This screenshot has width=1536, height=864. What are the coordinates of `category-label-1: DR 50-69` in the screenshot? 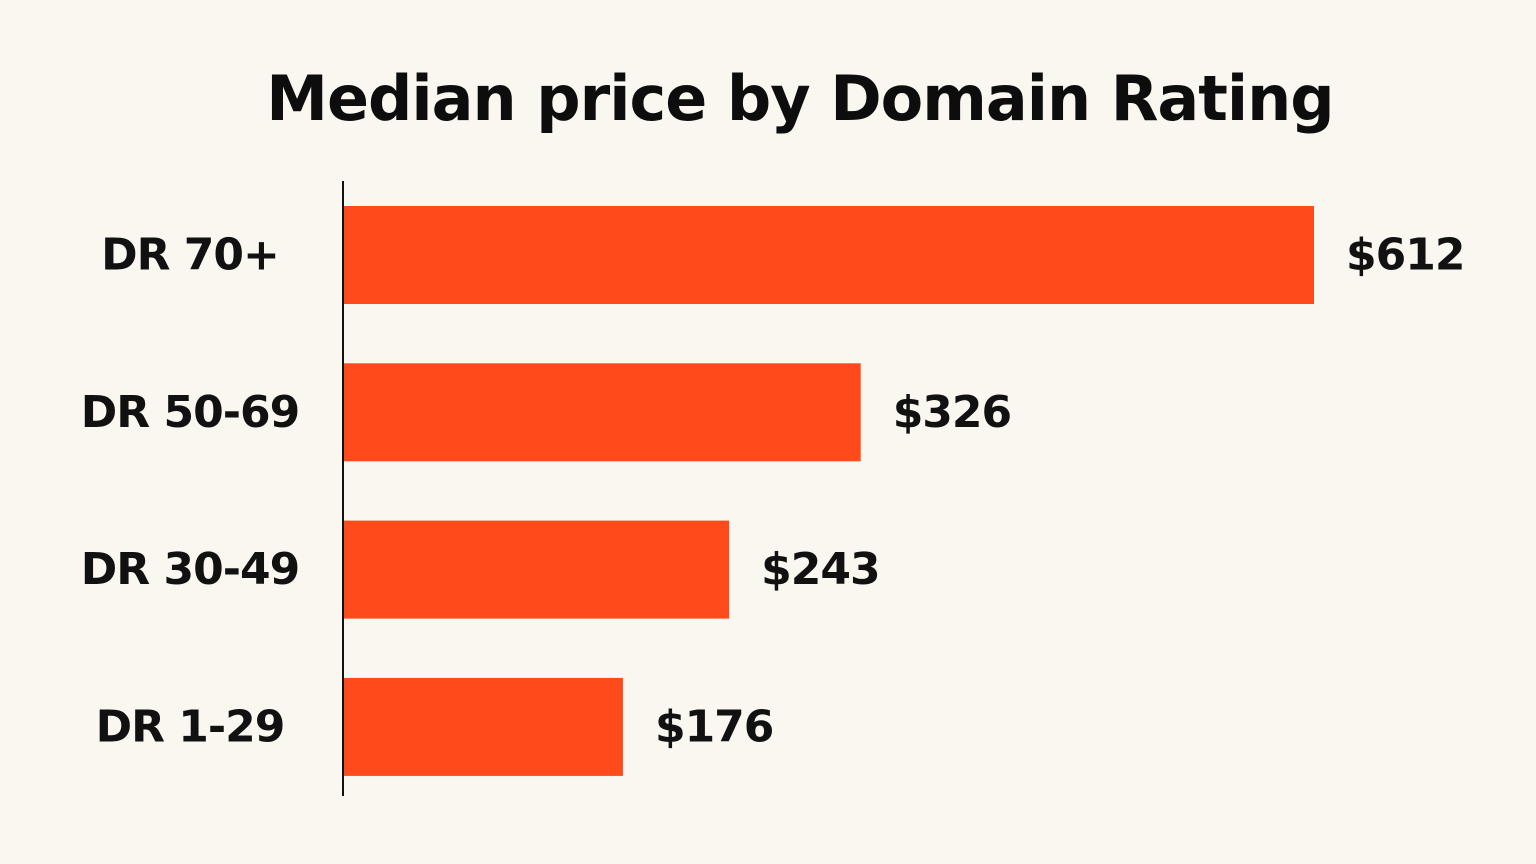 It's located at (190, 412).